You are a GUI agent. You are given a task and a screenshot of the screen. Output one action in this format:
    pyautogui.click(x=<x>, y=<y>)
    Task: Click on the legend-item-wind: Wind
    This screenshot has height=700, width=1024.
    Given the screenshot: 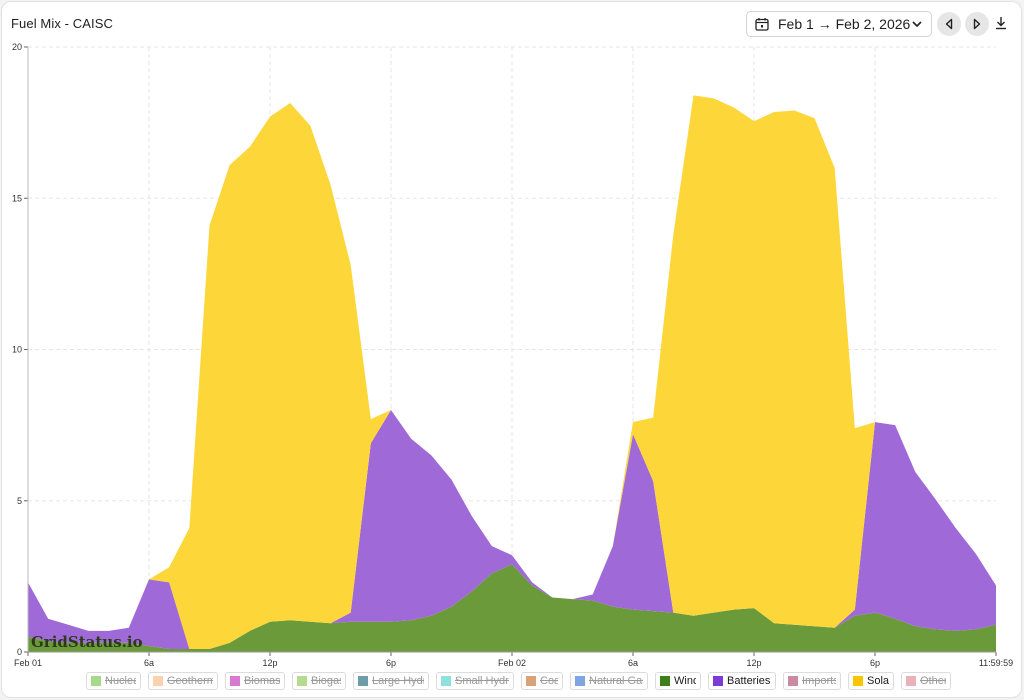 What is the action you would take?
    pyautogui.click(x=678, y=681)
    